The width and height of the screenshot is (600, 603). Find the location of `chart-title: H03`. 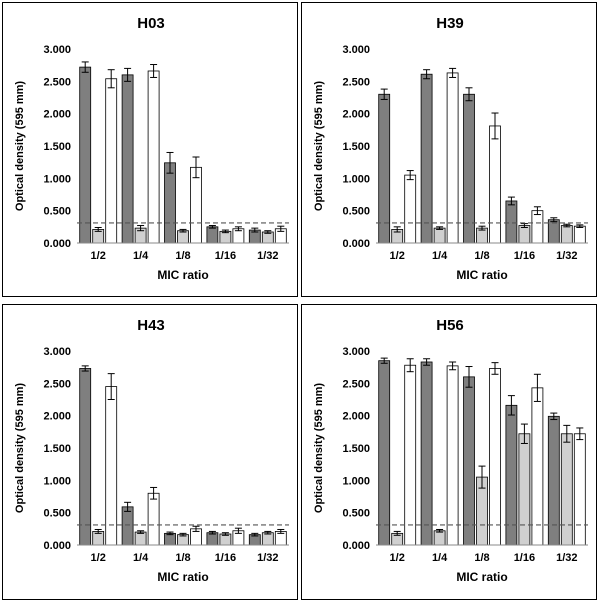

chart-title: H03 is located at coordinates (151, 23).